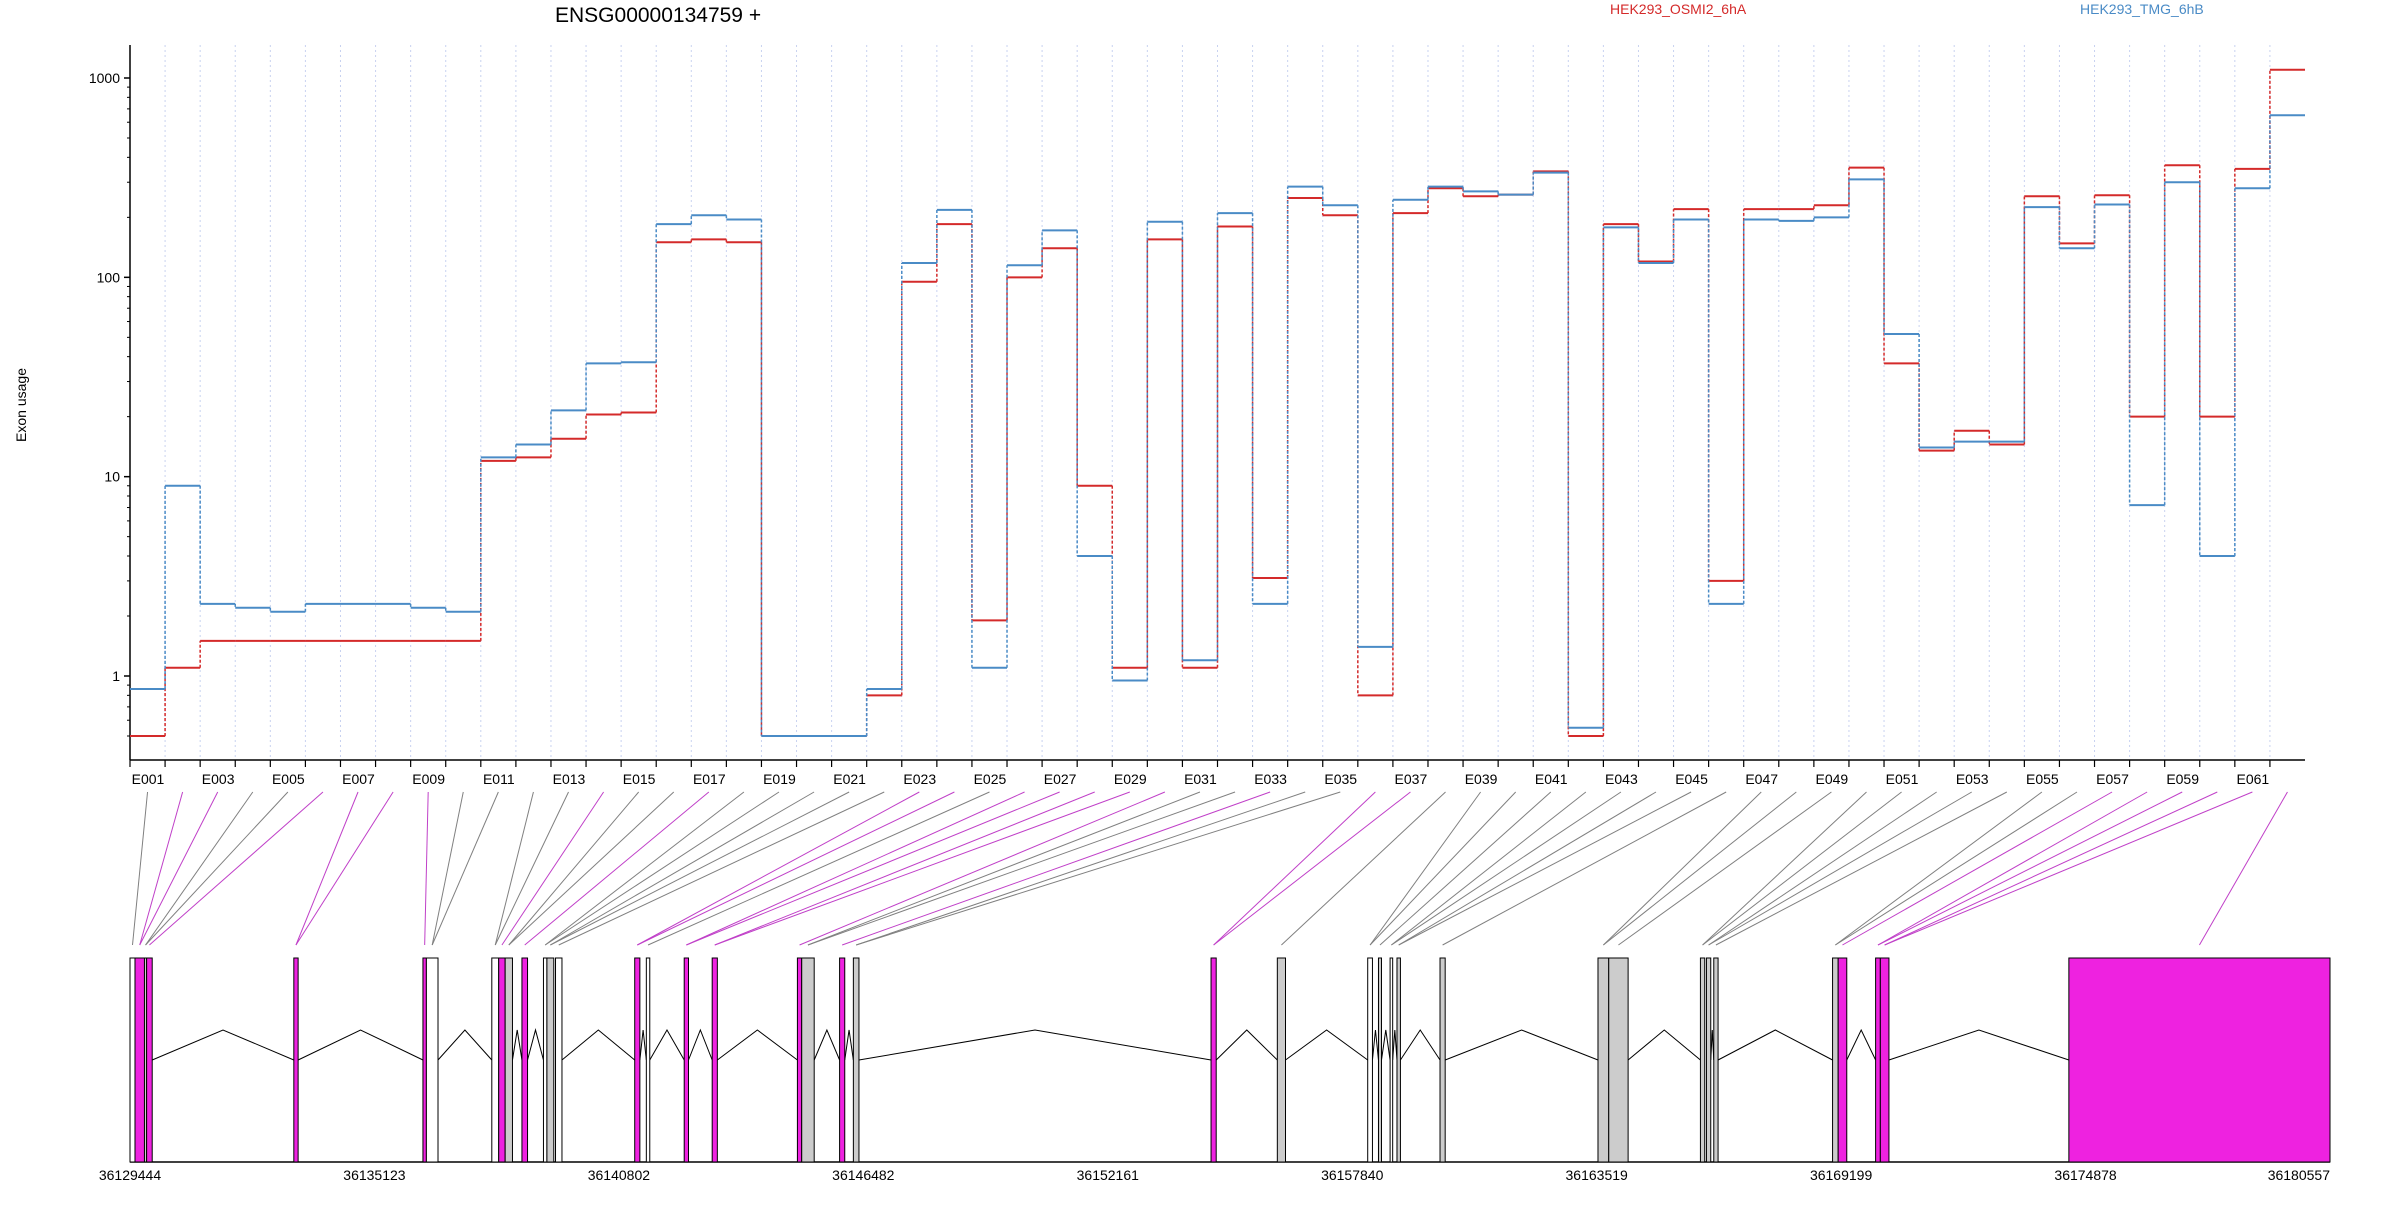 This screenshot has width=2400, height=1205. I want to click on x-tick-label: E023, so click(919, 779).